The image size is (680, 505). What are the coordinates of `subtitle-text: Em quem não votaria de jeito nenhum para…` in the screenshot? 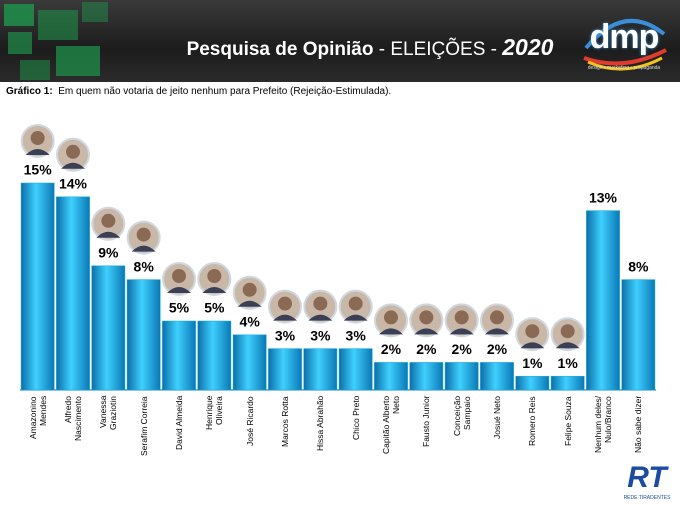 It's located at (225, 91).